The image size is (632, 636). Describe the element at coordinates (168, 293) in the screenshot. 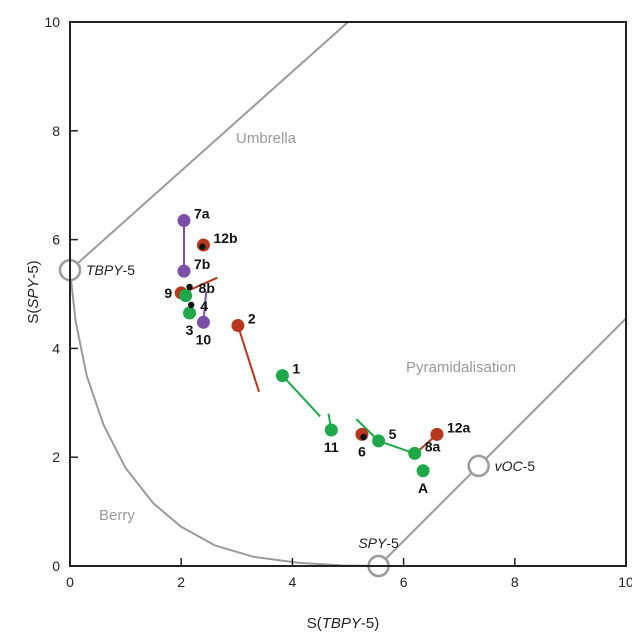

I see `data-point-label: 9` at that location.